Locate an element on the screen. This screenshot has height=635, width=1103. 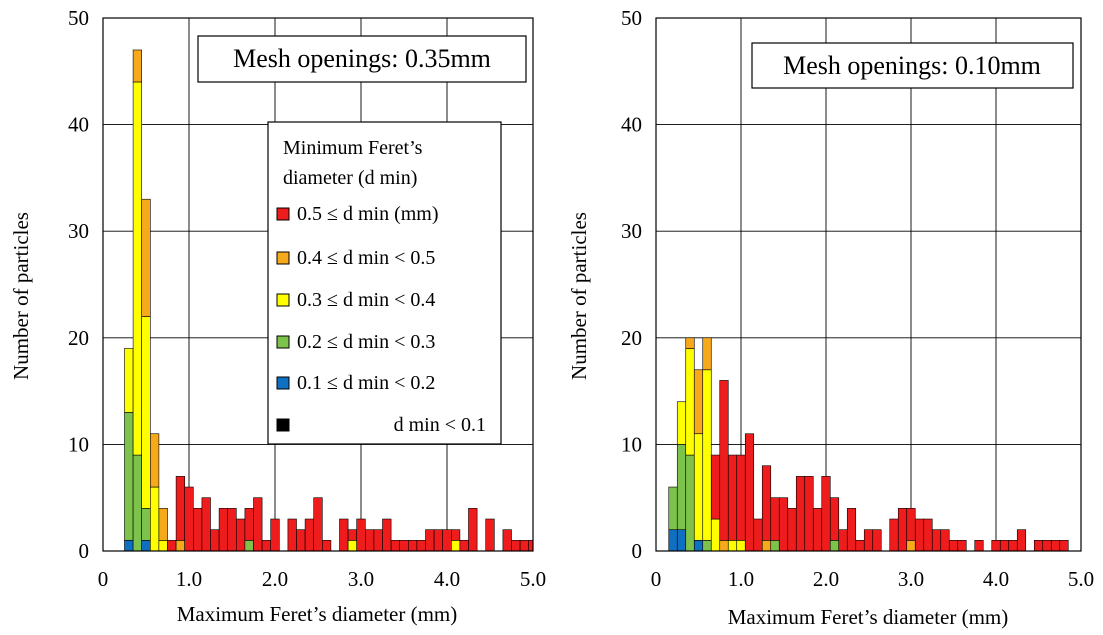
x-tick-label: 3.0 is located at coordinates (911, 579).